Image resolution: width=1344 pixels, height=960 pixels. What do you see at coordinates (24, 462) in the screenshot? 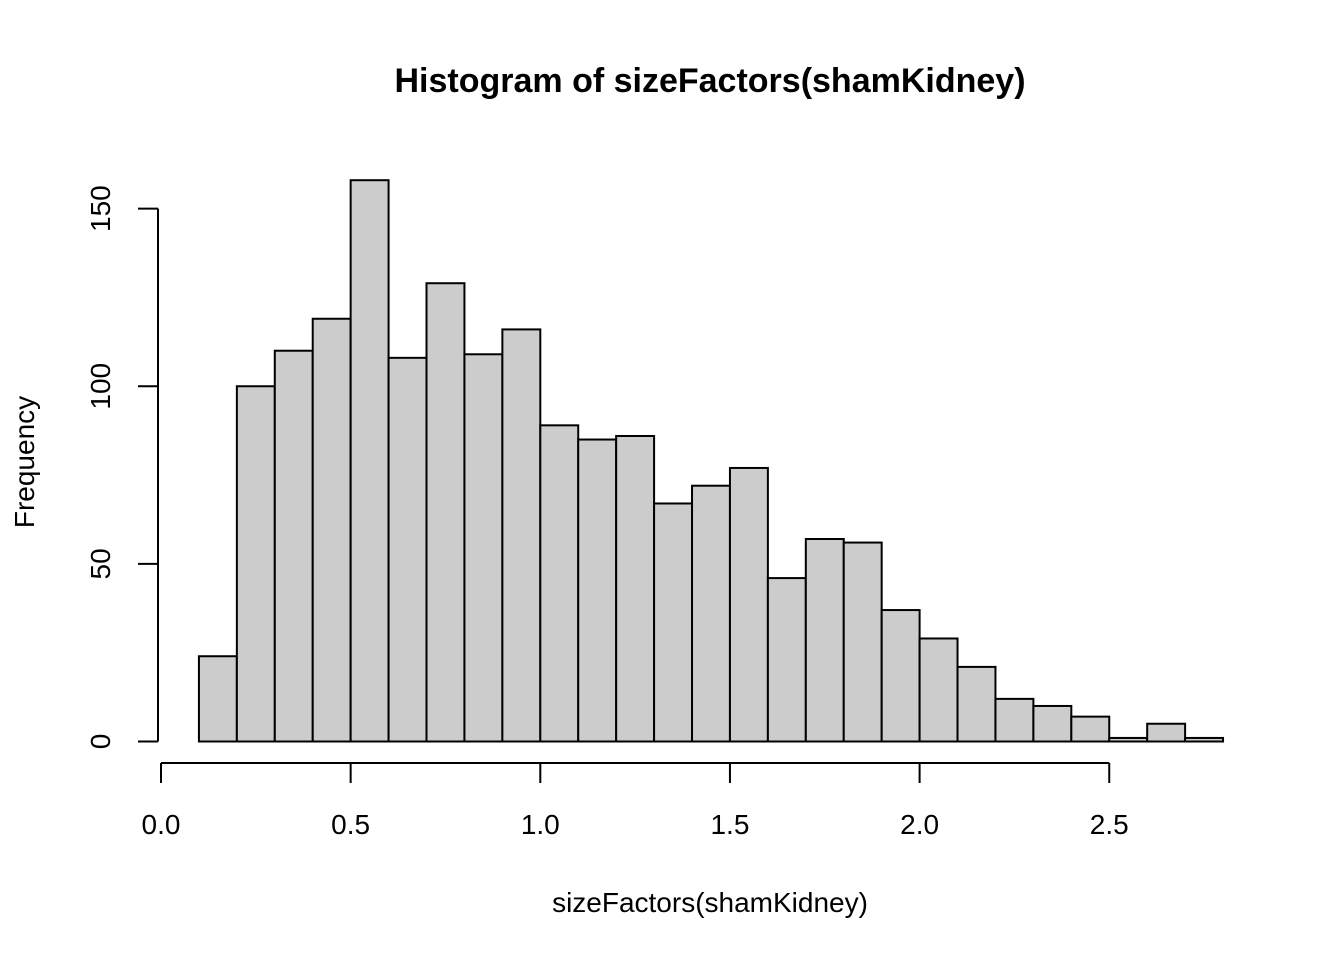
I see `y-axis-label: Frequency` at bounding box center [24, 462].